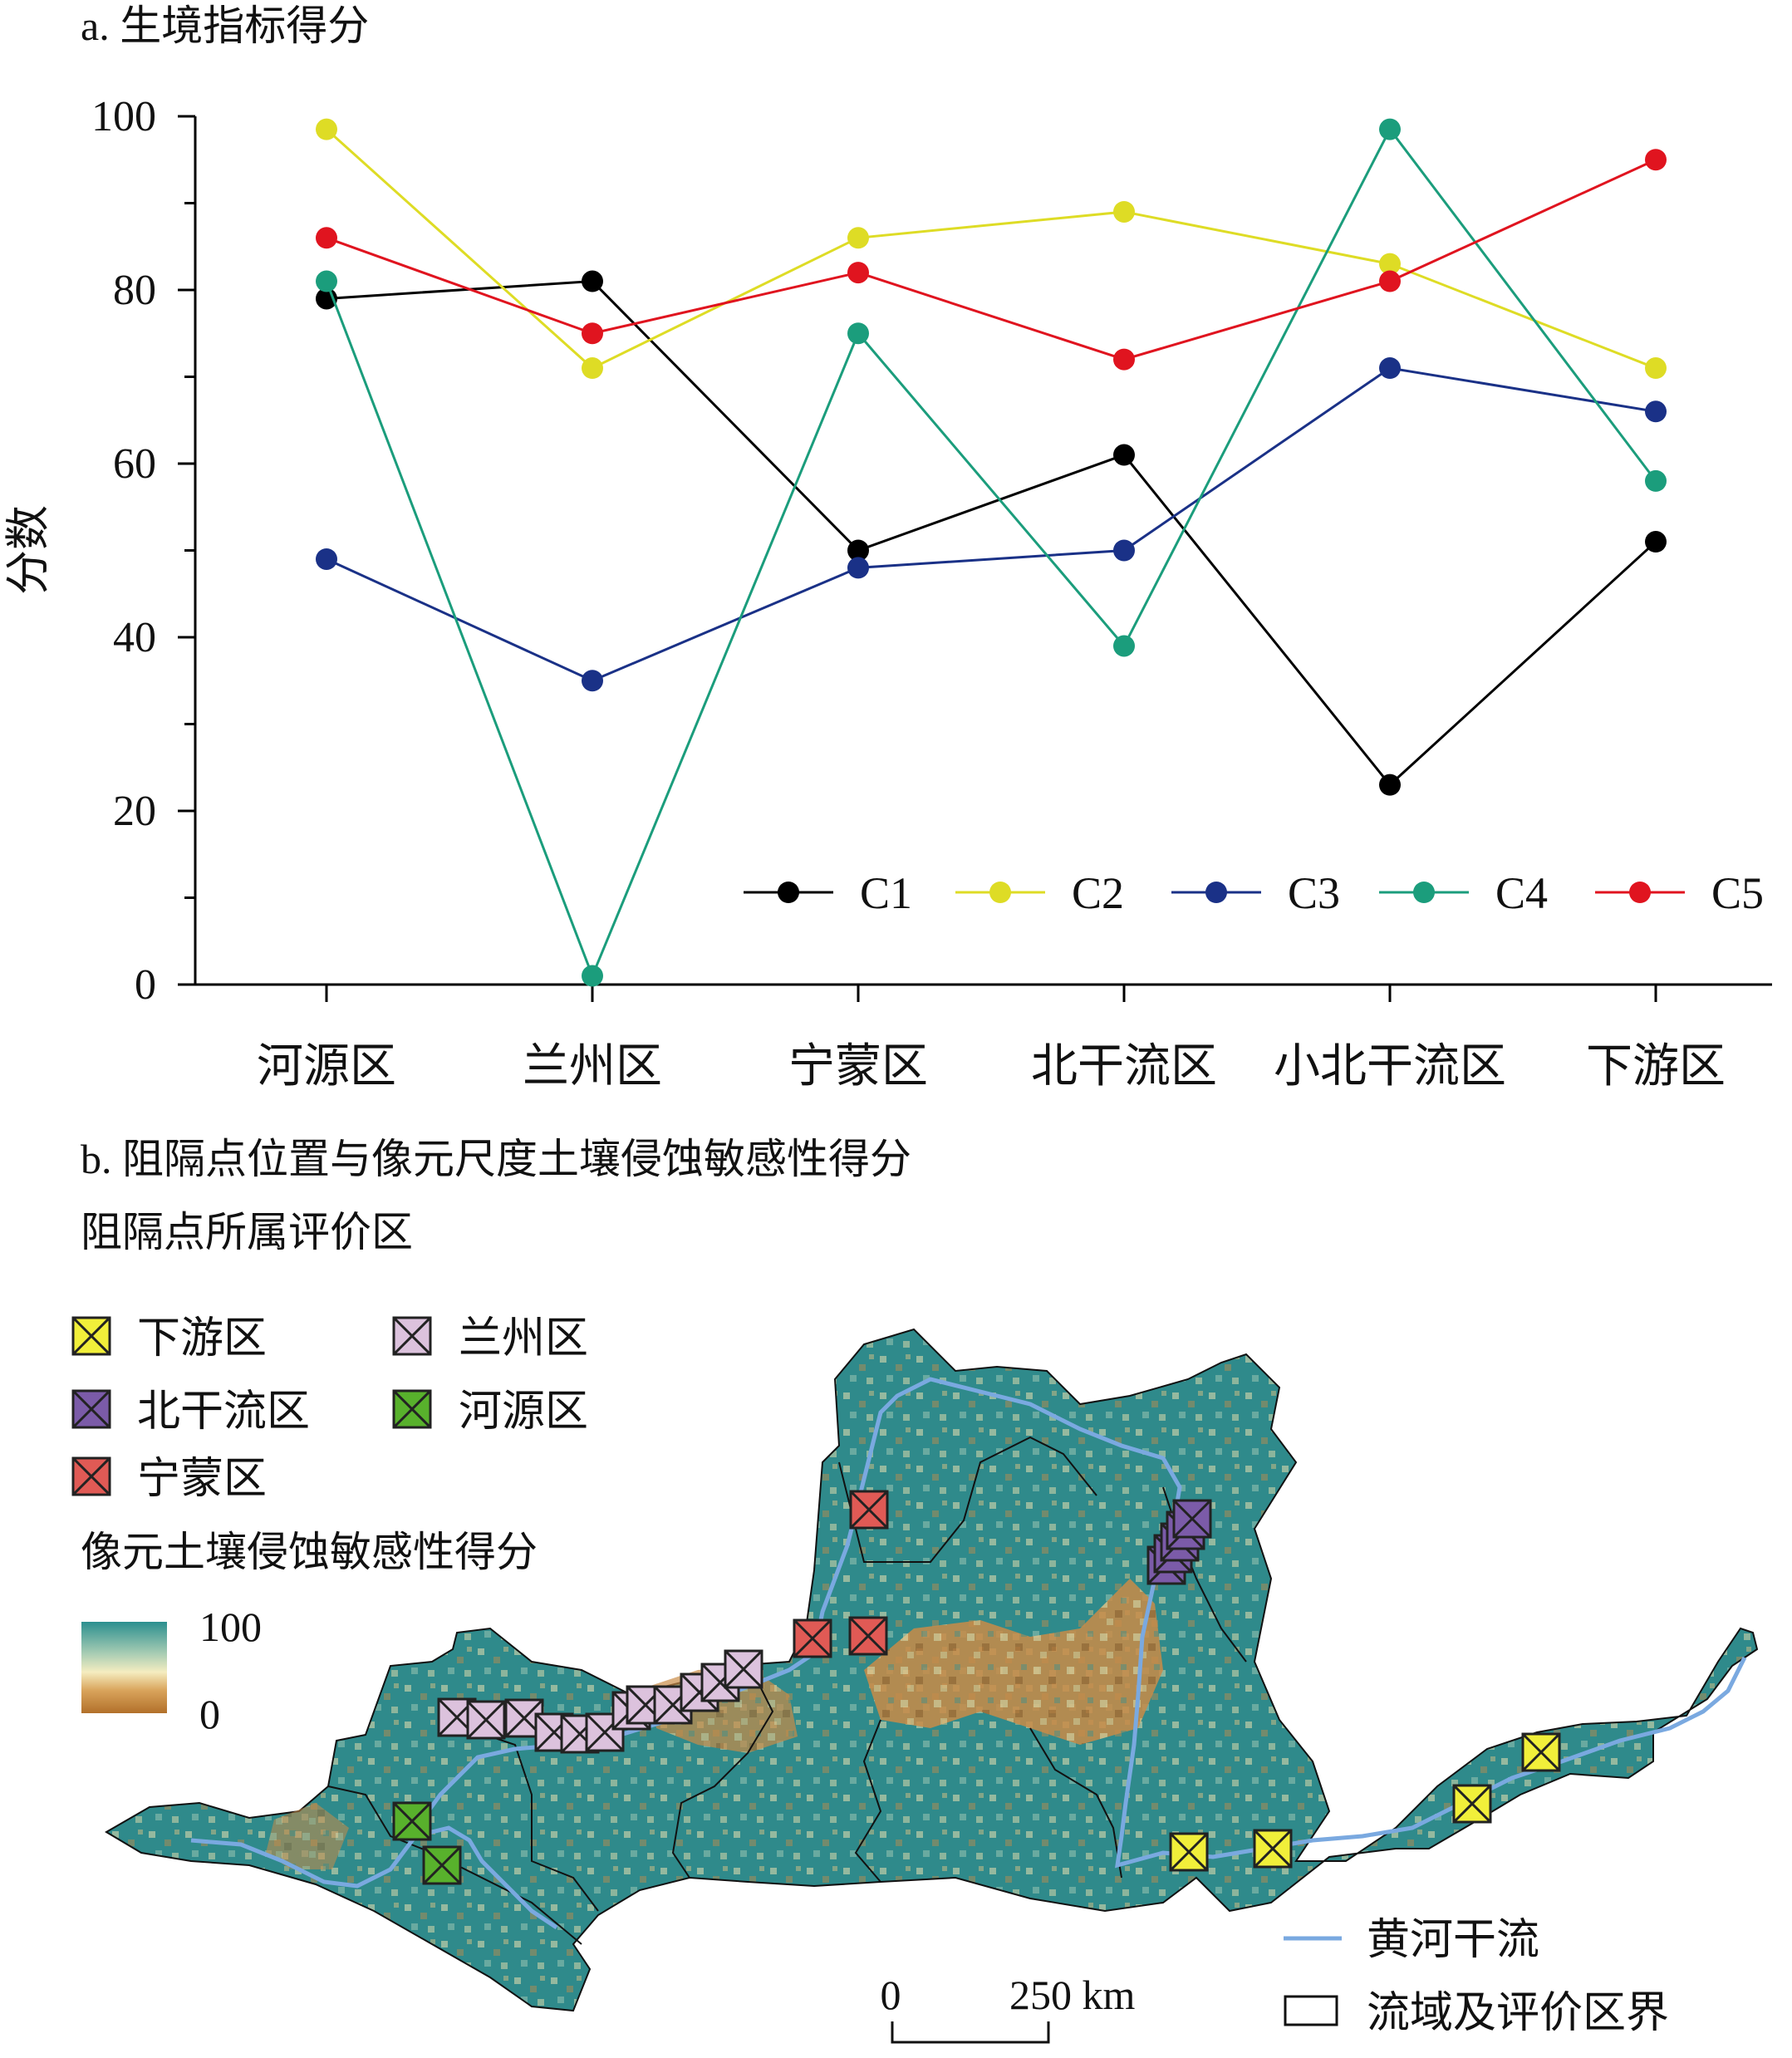 This screenshot has height=2058, width=1792. I want to click on series-c2, so click(992, 249).